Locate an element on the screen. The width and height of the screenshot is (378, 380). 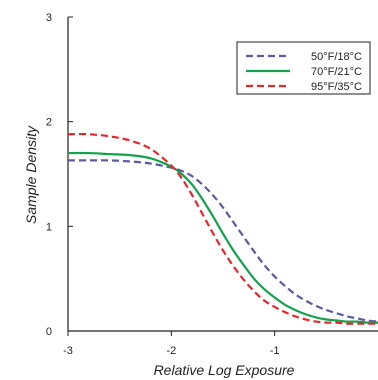
x-tick-label: -1 is located at coordinates (275, 351).